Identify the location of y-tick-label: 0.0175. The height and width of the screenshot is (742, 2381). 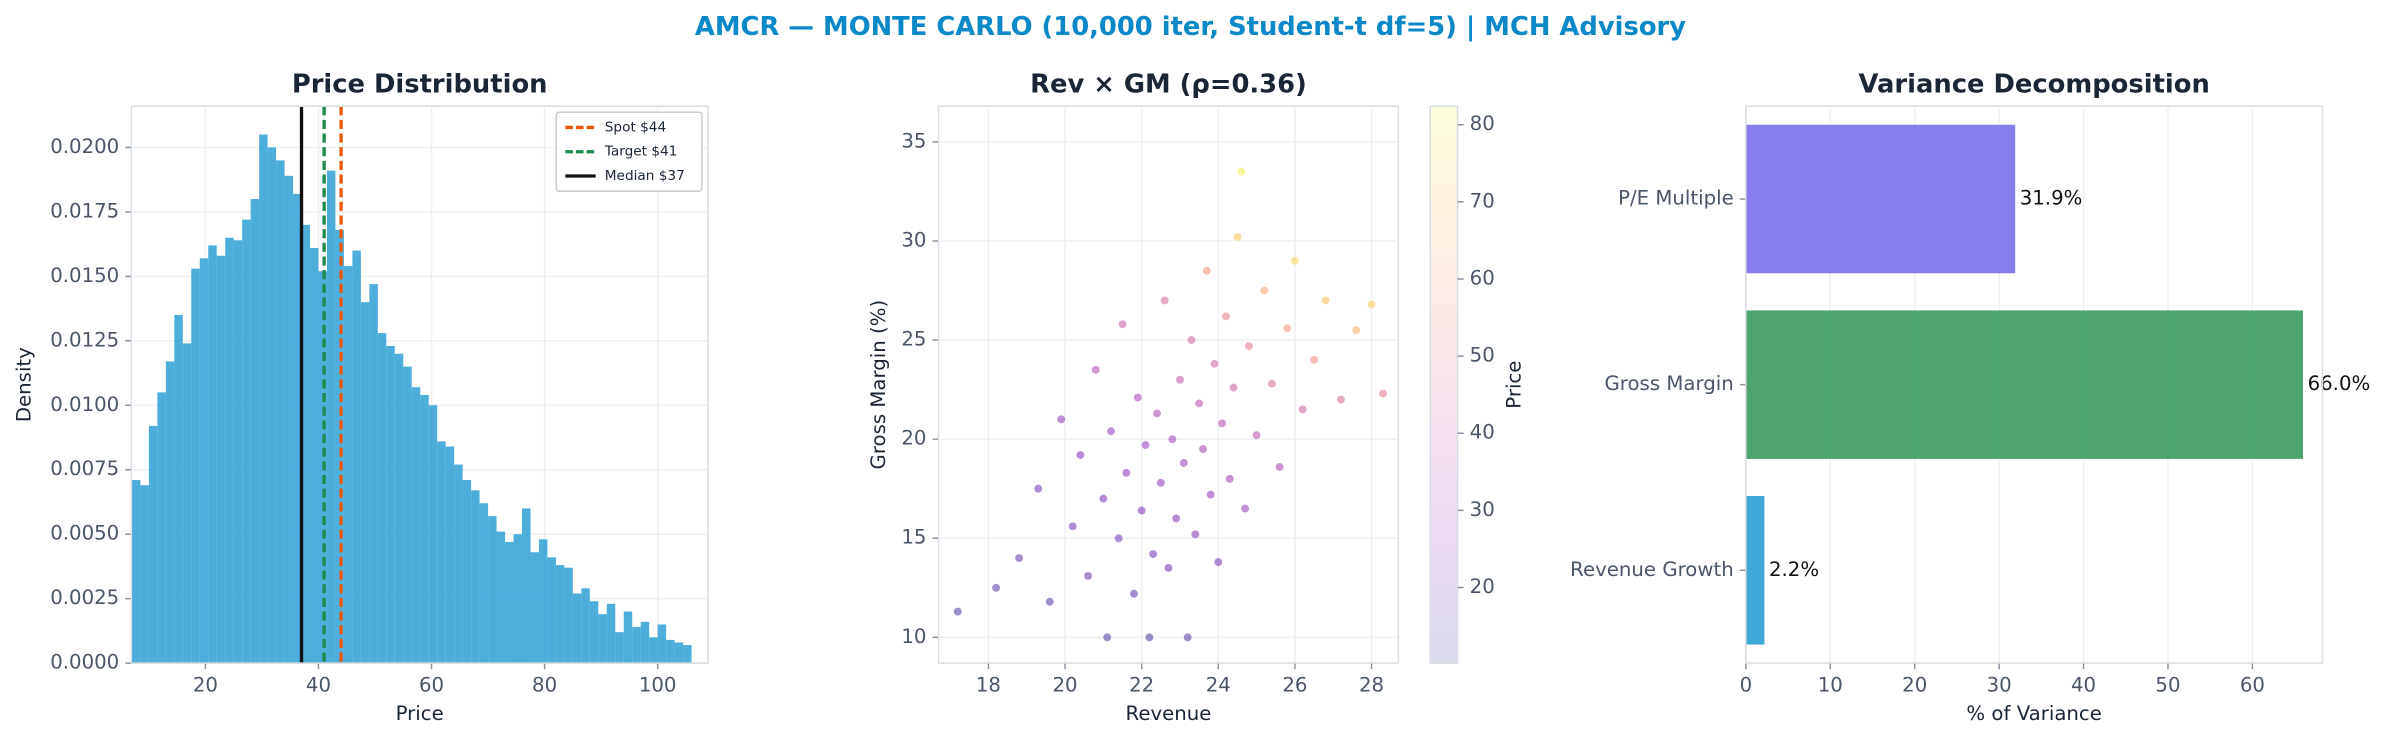
(84, 210).